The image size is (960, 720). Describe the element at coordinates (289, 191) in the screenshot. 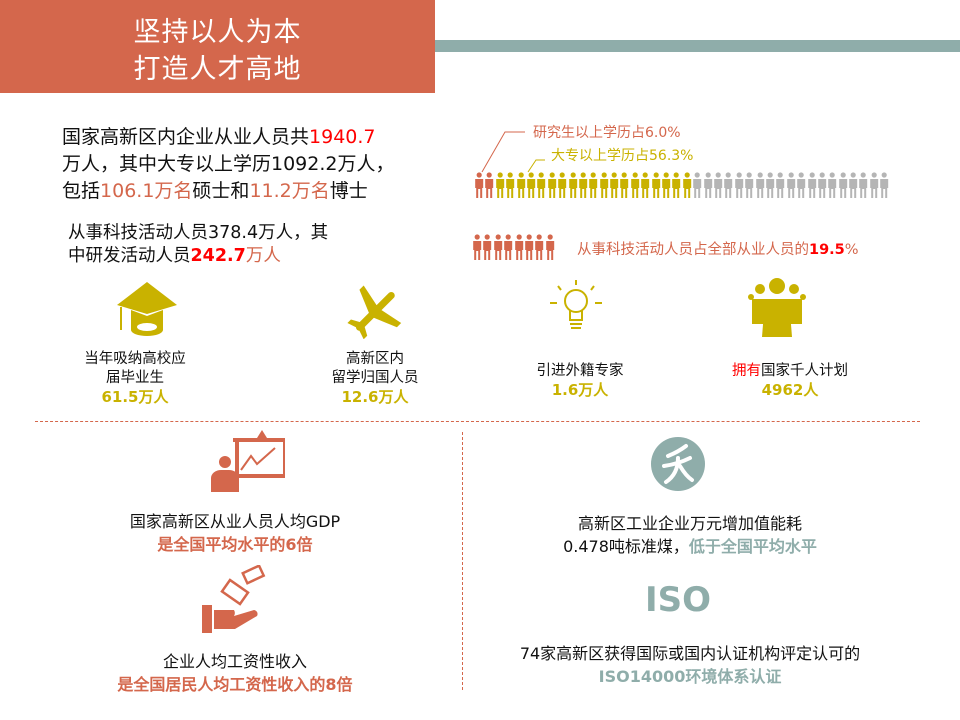

I see `phd-count: 11.2万名` at that location.